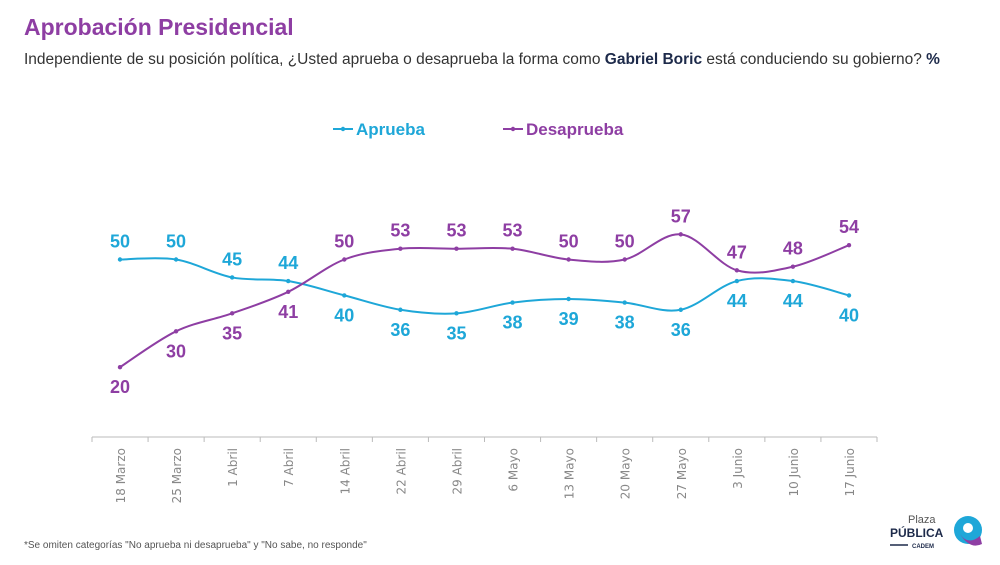 This screenshot has height=565, width=1000. Describe the element at coordinates (849, 227) in the screenshot. I see `data-label: 54` at that location.